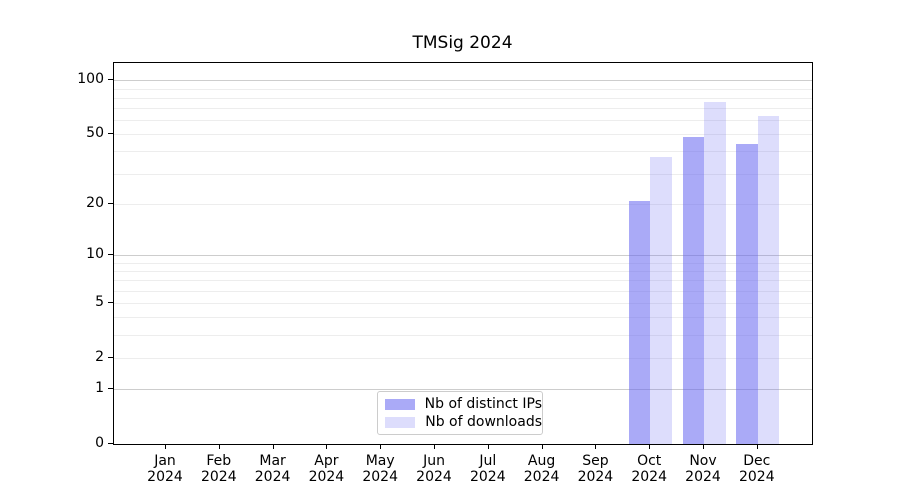 The width and height of the screenshot is (900, 500). I want to click on bar-downloads-dec, so click(768, 280).